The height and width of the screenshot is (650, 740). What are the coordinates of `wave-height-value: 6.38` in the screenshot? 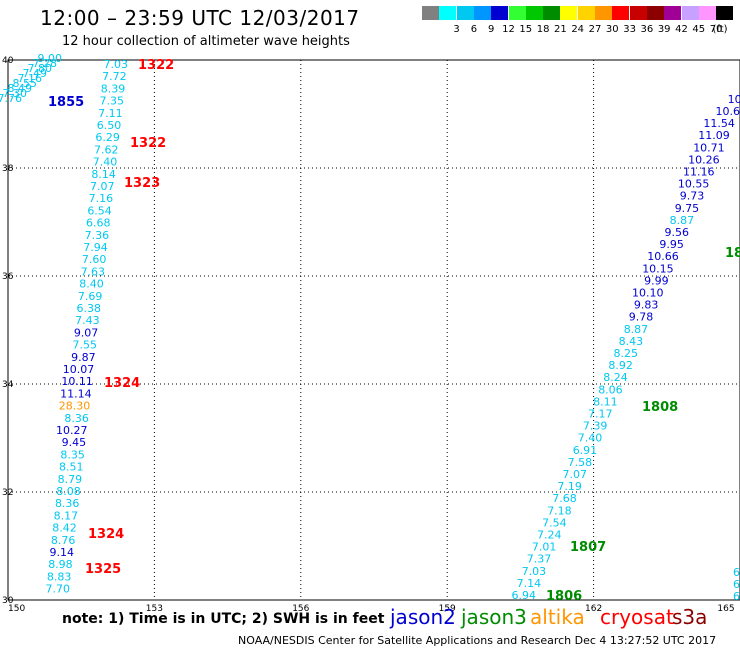 It's located at (89, 308).